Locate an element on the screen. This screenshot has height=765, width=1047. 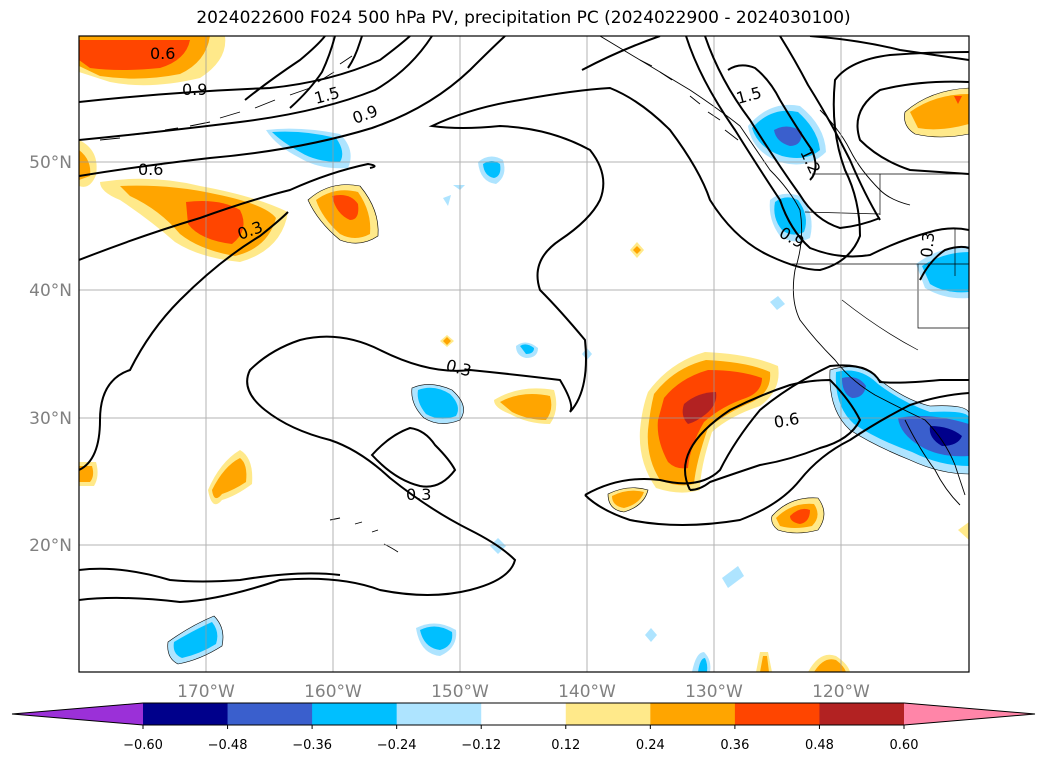
colorbar-tick-label: 0.60 is located at coordinates (904, 745).